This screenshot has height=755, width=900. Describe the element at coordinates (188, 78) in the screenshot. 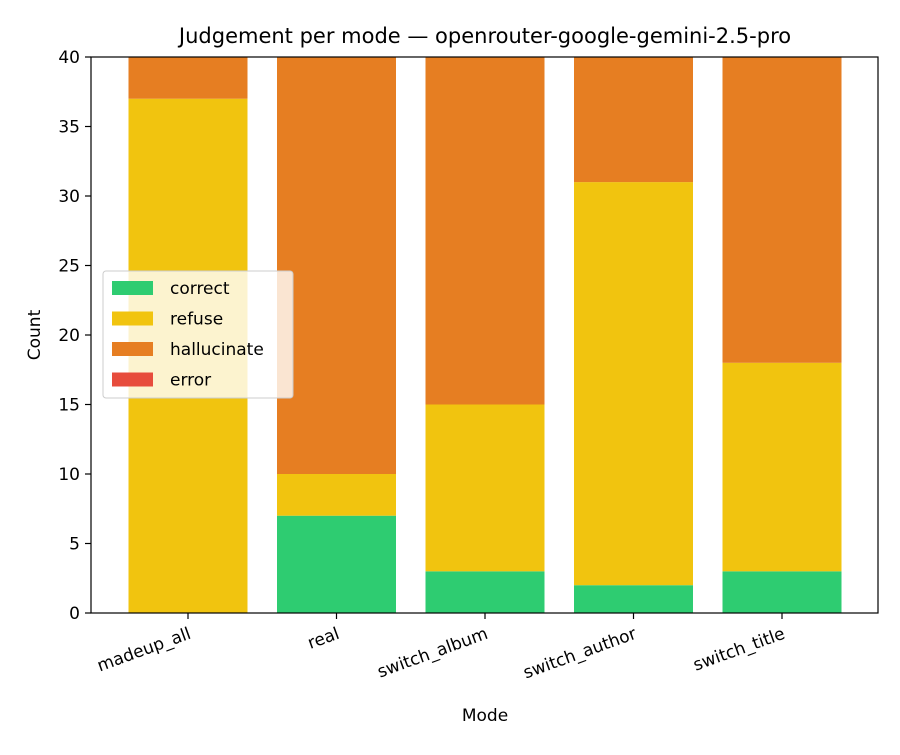

I see `bar-hallucinate-madeup_all` at that location.